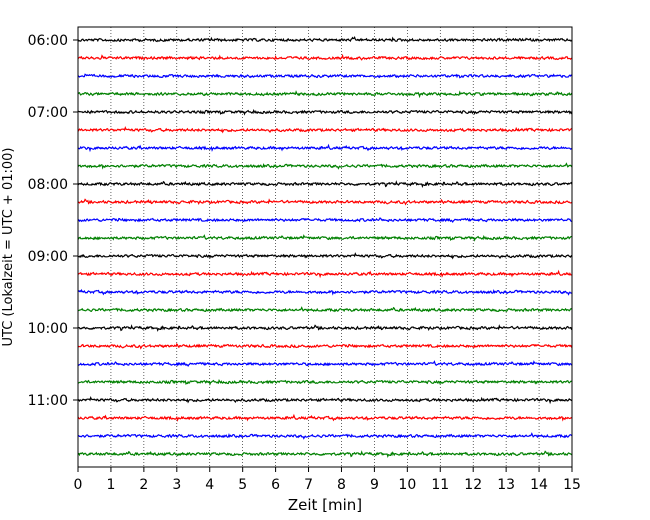 The width and height of the screenshot is (650, 520). What do you see at coordinates (48, 185) in the screenshot?
I see `y-tick-label: 08:00` at bounding box center [48, 185].